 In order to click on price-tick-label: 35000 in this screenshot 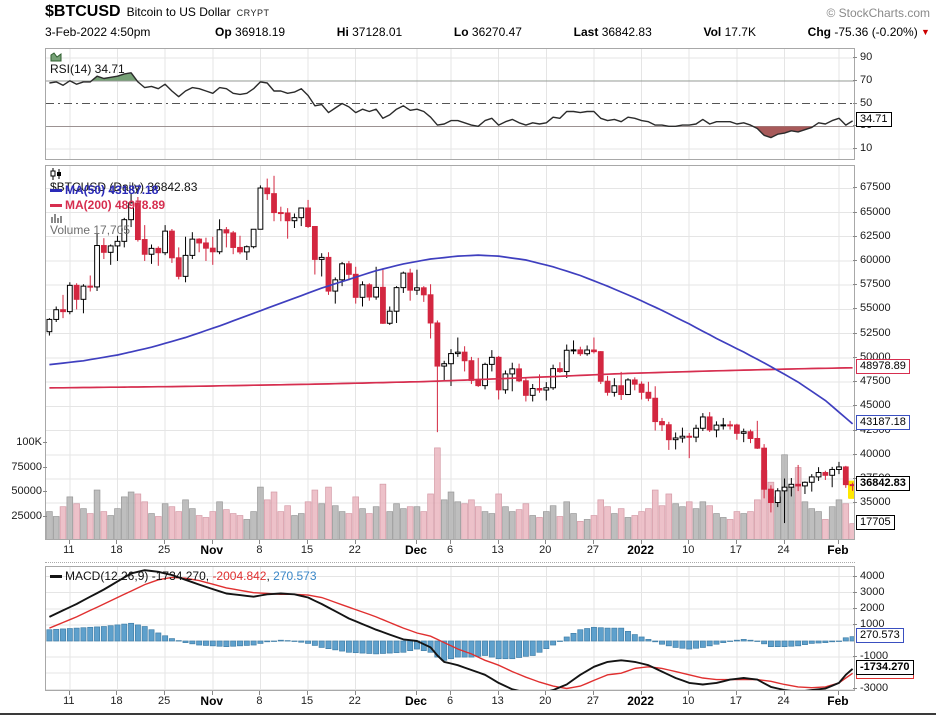, I will do `click(875, 502)`.